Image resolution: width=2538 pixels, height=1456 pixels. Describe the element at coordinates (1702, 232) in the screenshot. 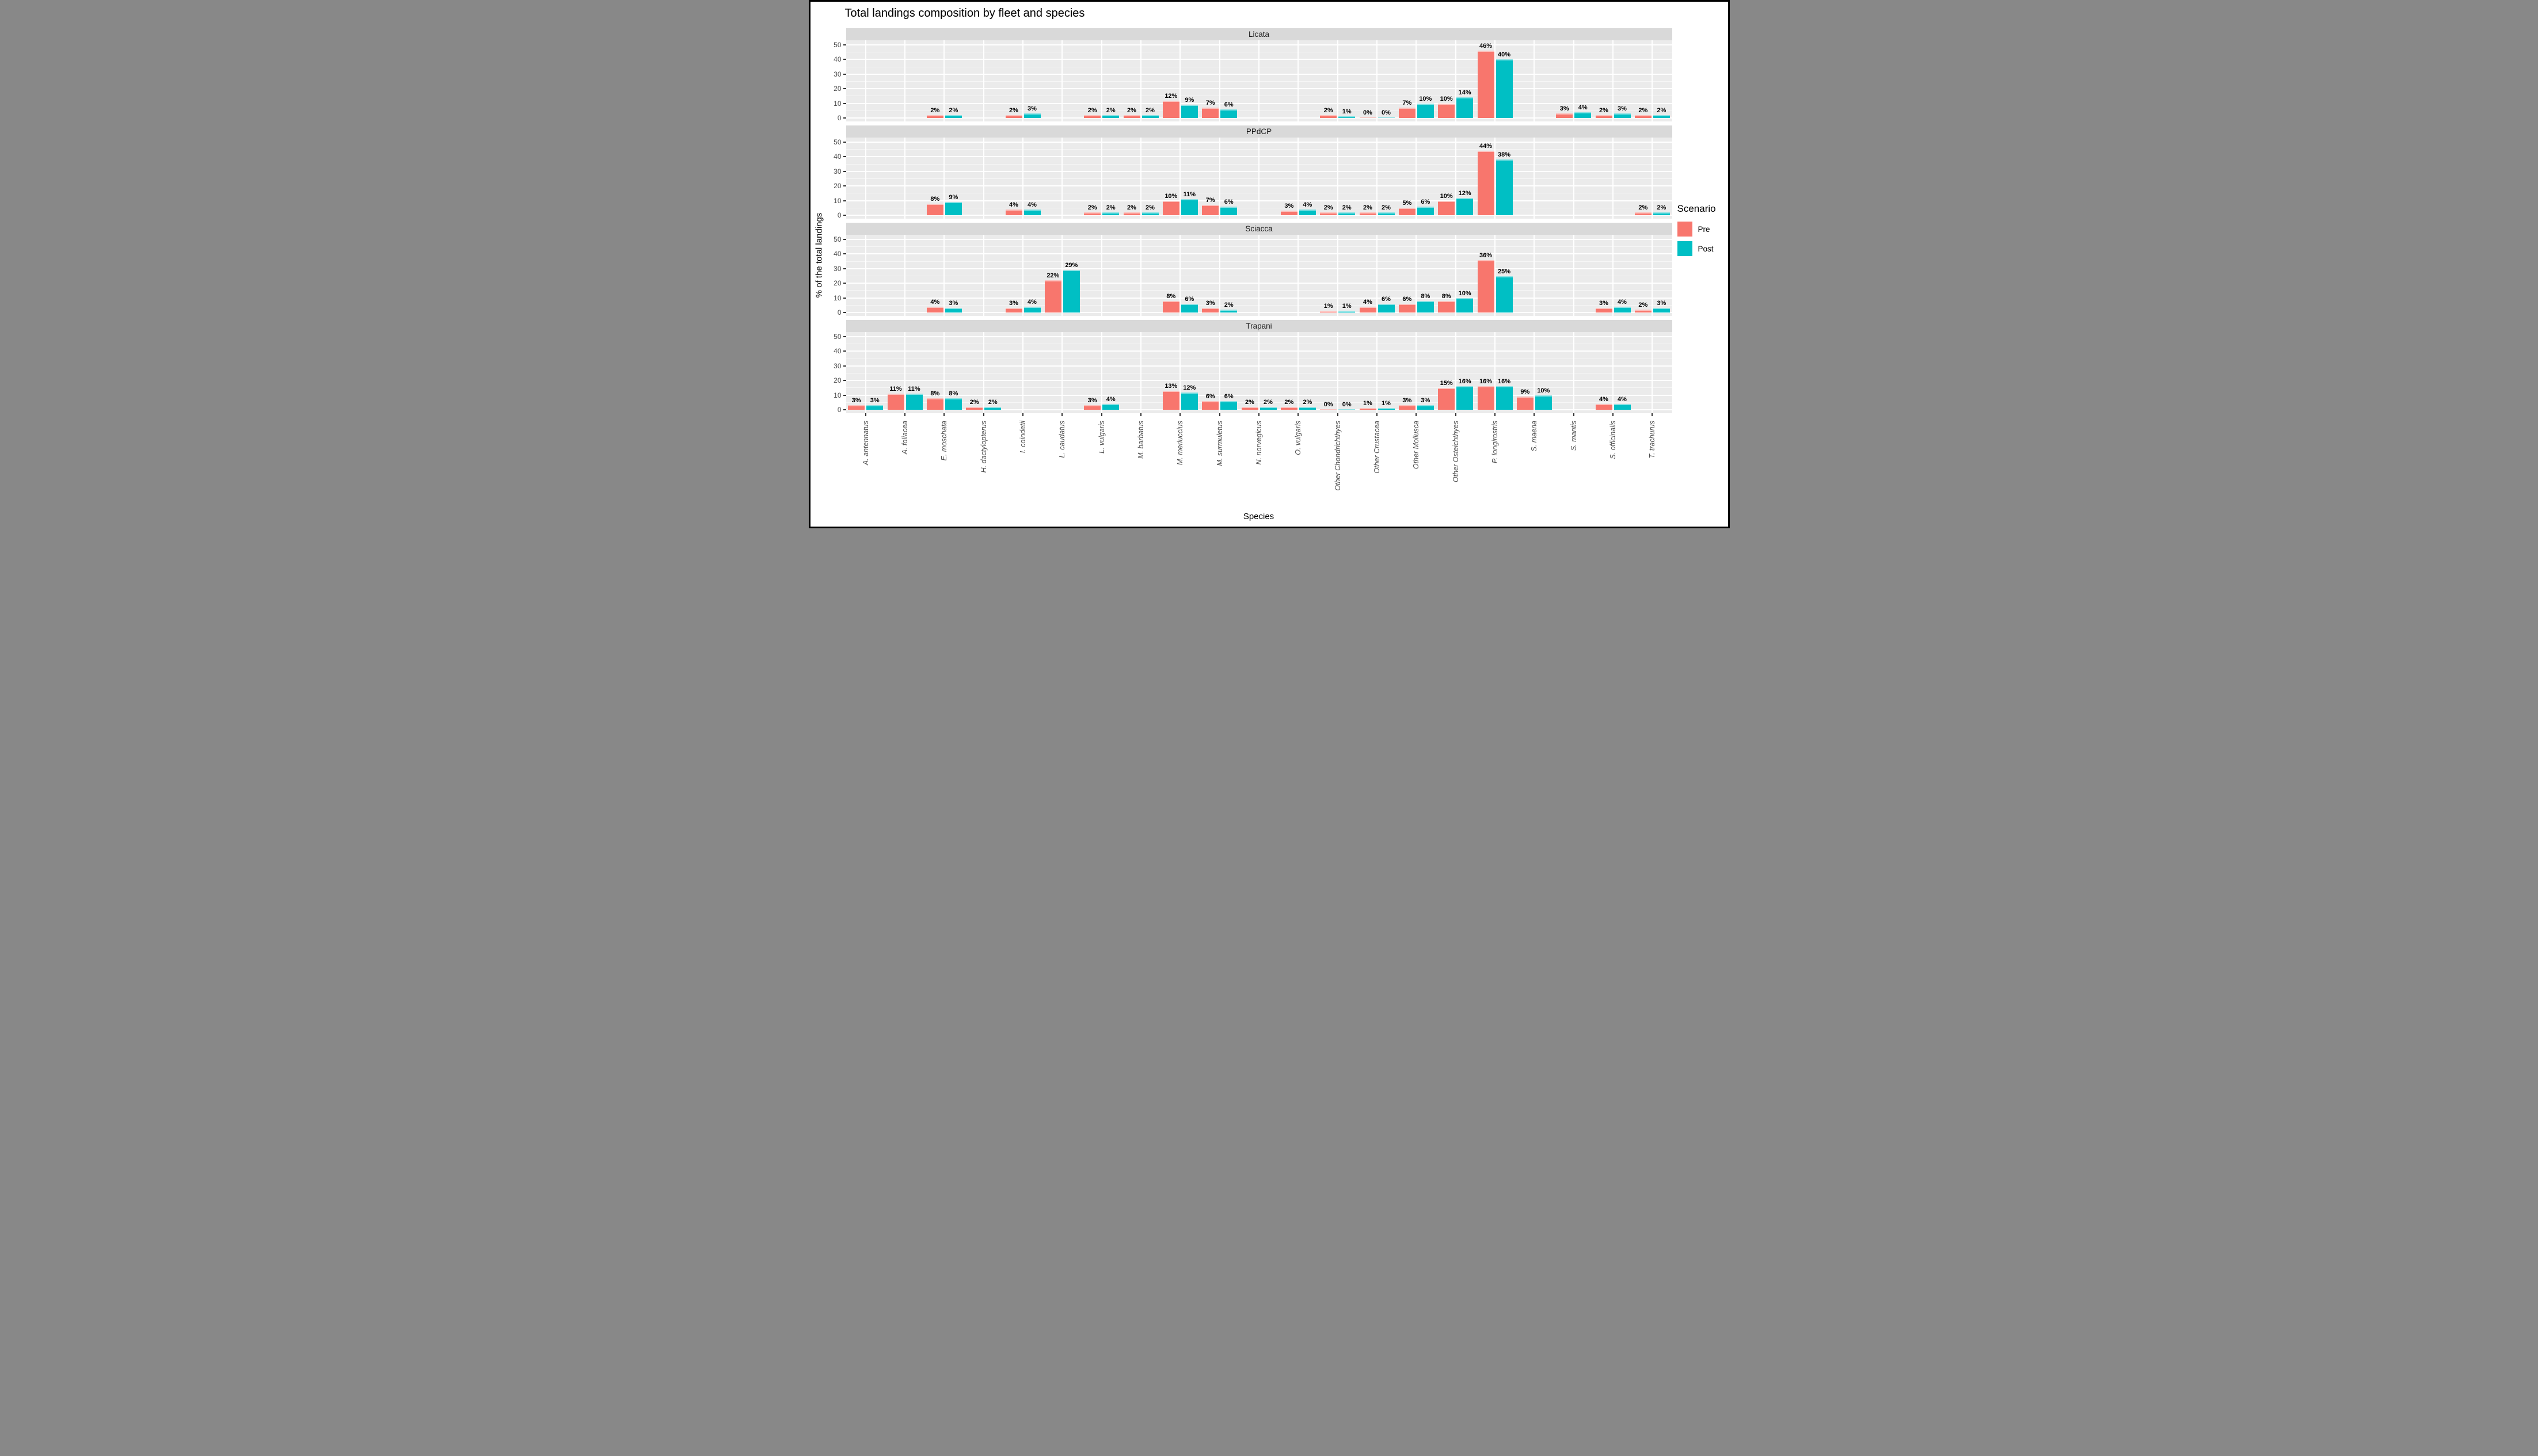

I see `legend: Scenario Pre Post` at that location.